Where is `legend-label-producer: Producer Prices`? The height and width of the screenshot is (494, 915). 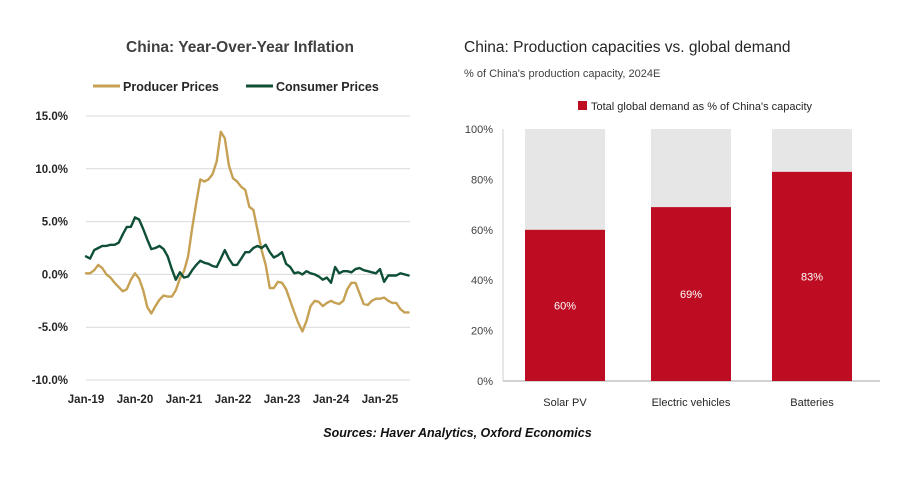
legend-label-producer: Producer Prices is located at coordinates (171, 87).